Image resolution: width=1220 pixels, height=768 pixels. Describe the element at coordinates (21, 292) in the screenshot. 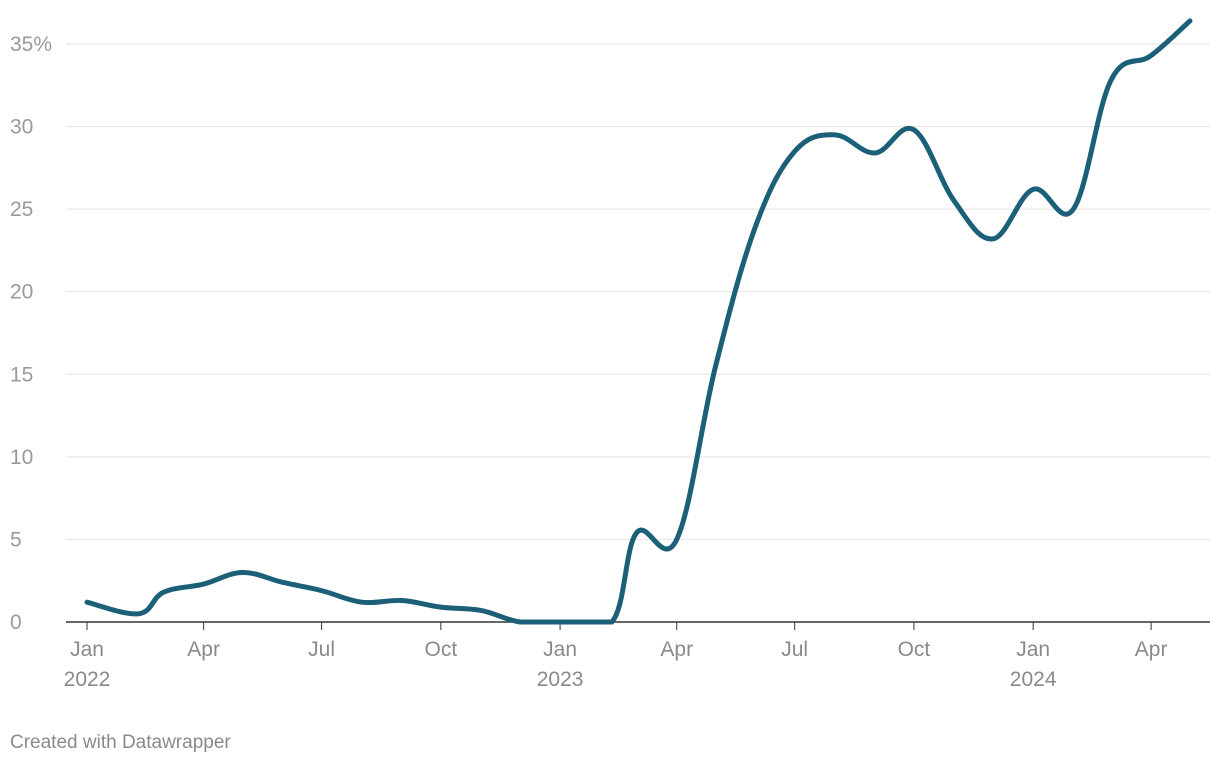

I see `y-tick-label: 20` at that location.